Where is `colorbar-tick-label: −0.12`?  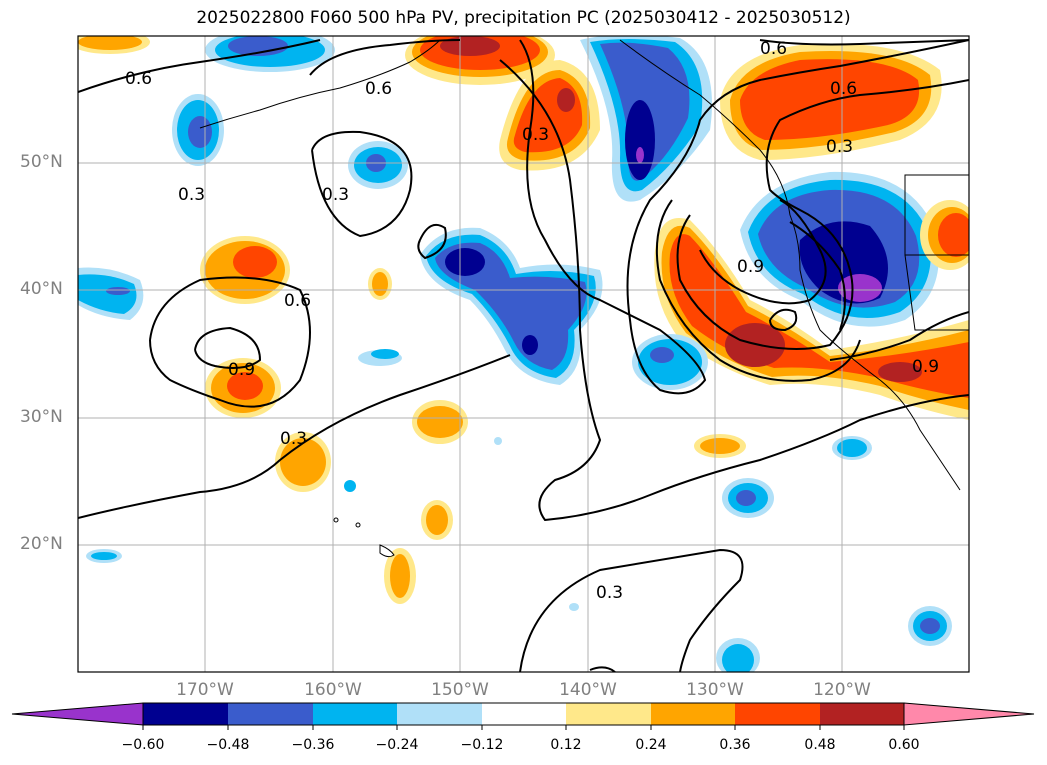
colorbar-tick-label: −0.12 is located at coordinates (482, 745).